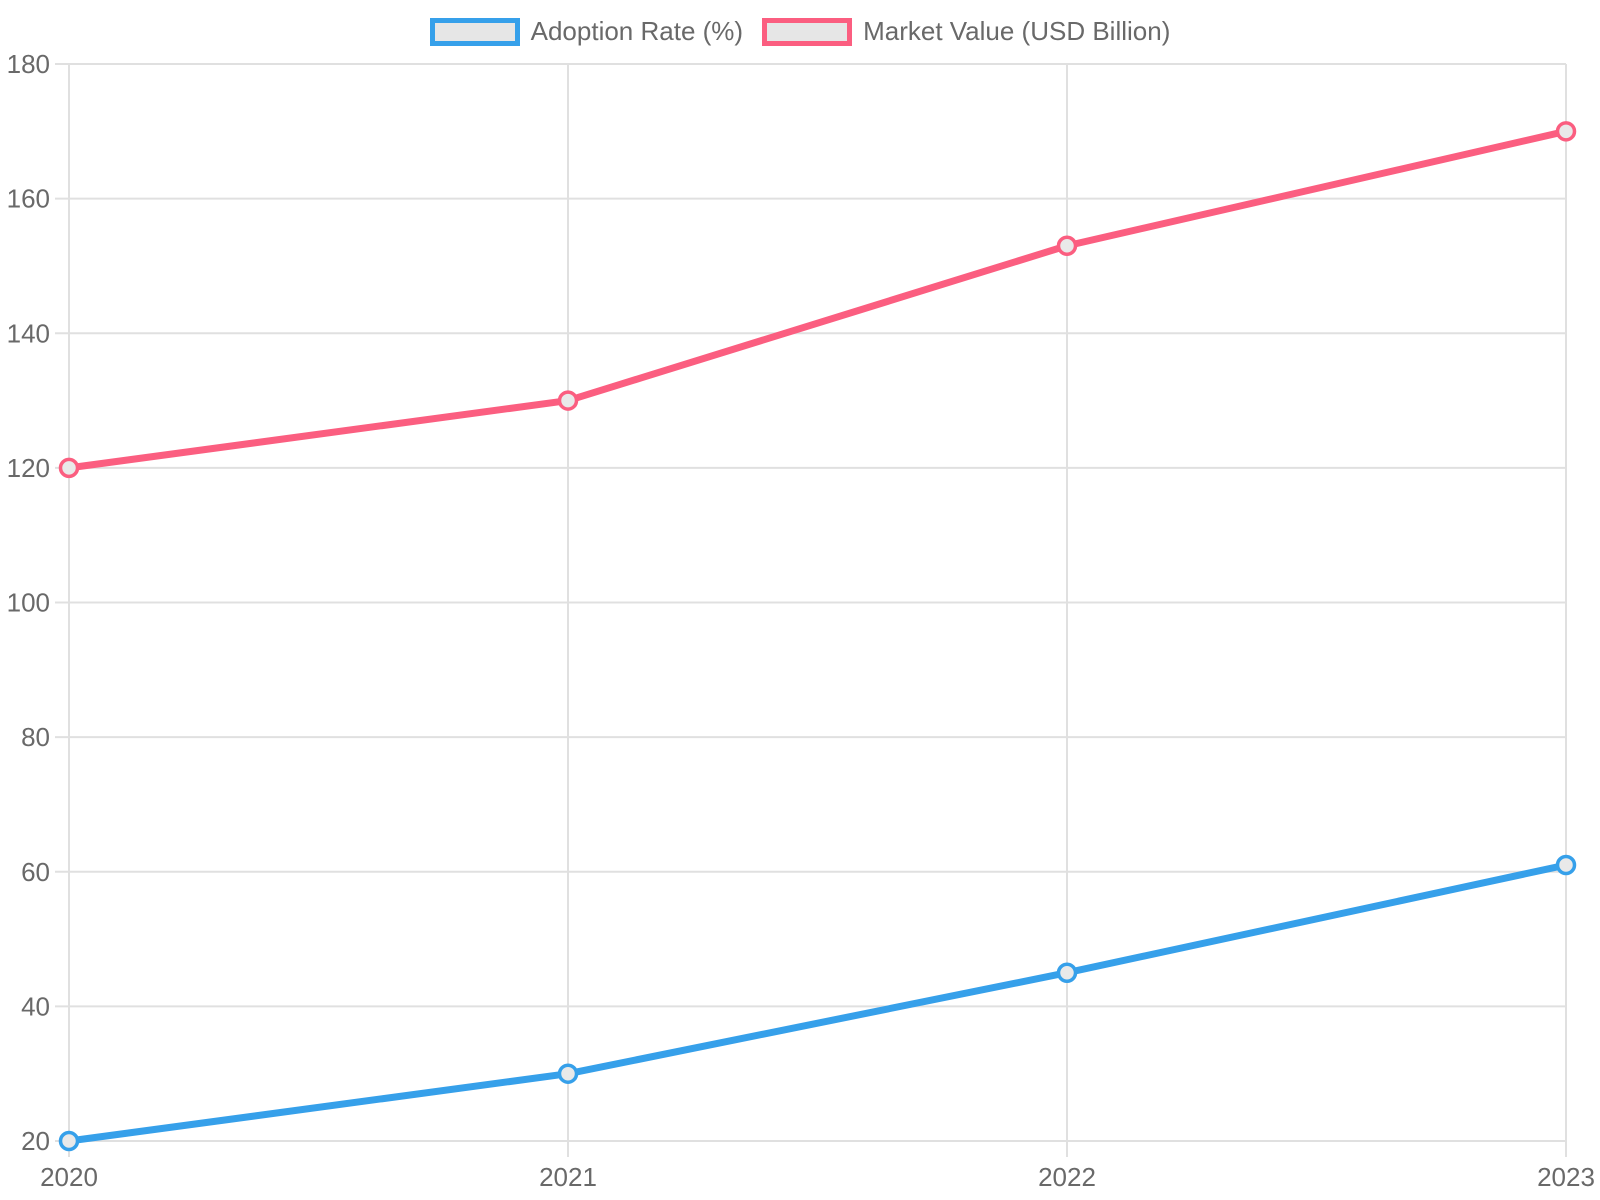  I want to click on legend-swatch-adoption-rate, so click(474, 31).